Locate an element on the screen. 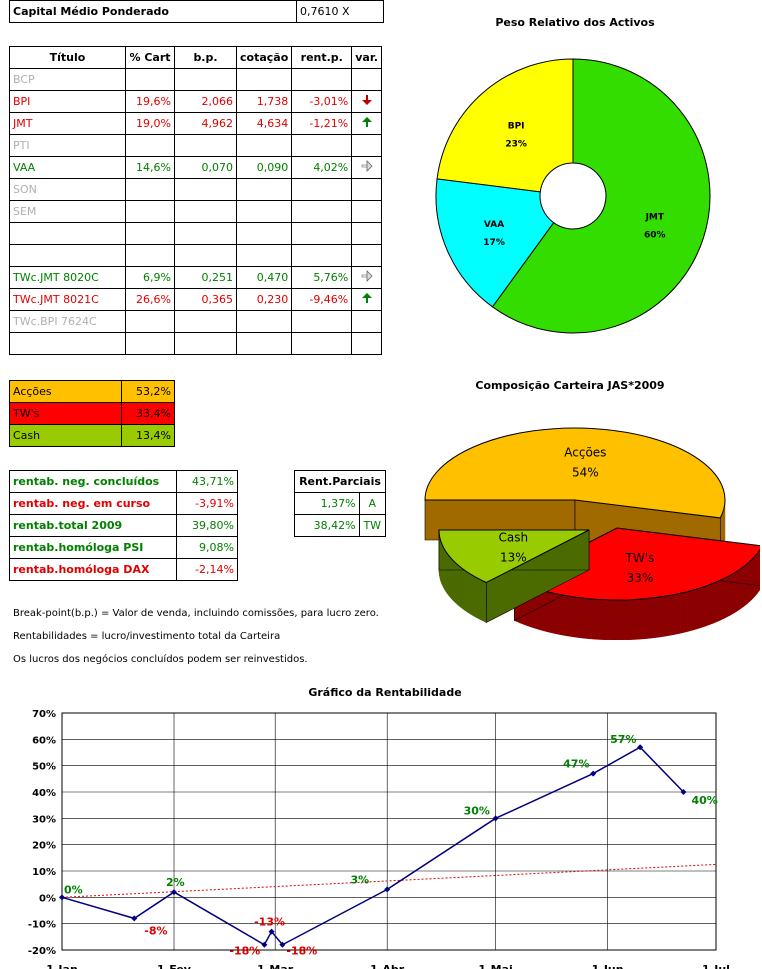 Image resolution: width=762 pixels, height=969 pixels. returns-label: rentab. neg. em curso is located at coordinates (93, 503).